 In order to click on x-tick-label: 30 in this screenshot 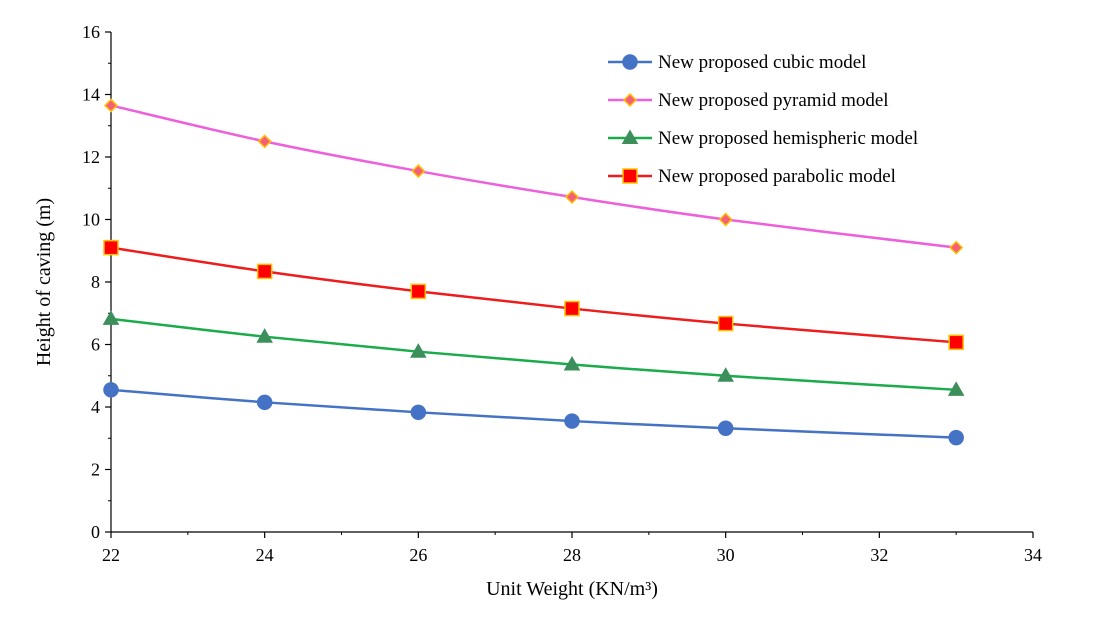, I will do `click(726, 555)`.